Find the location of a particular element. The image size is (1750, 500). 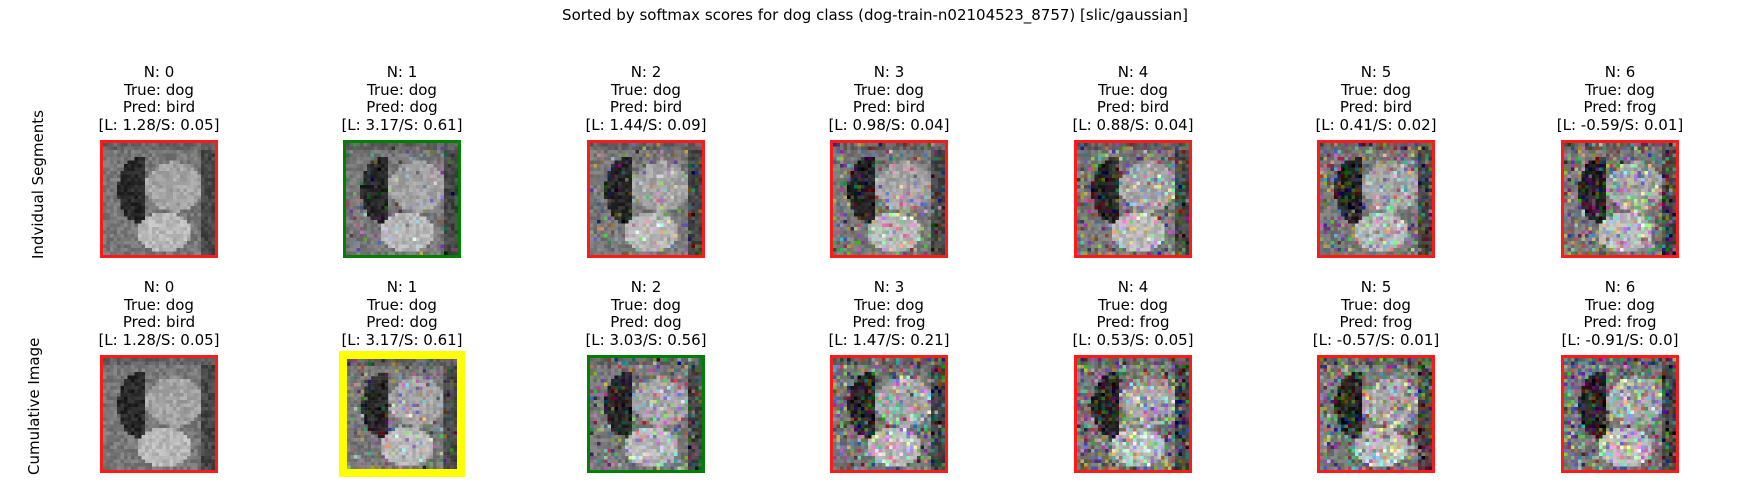

panel-title-line: [L: -0.57/S: 0.01] is located at coordinates (1376, 339).